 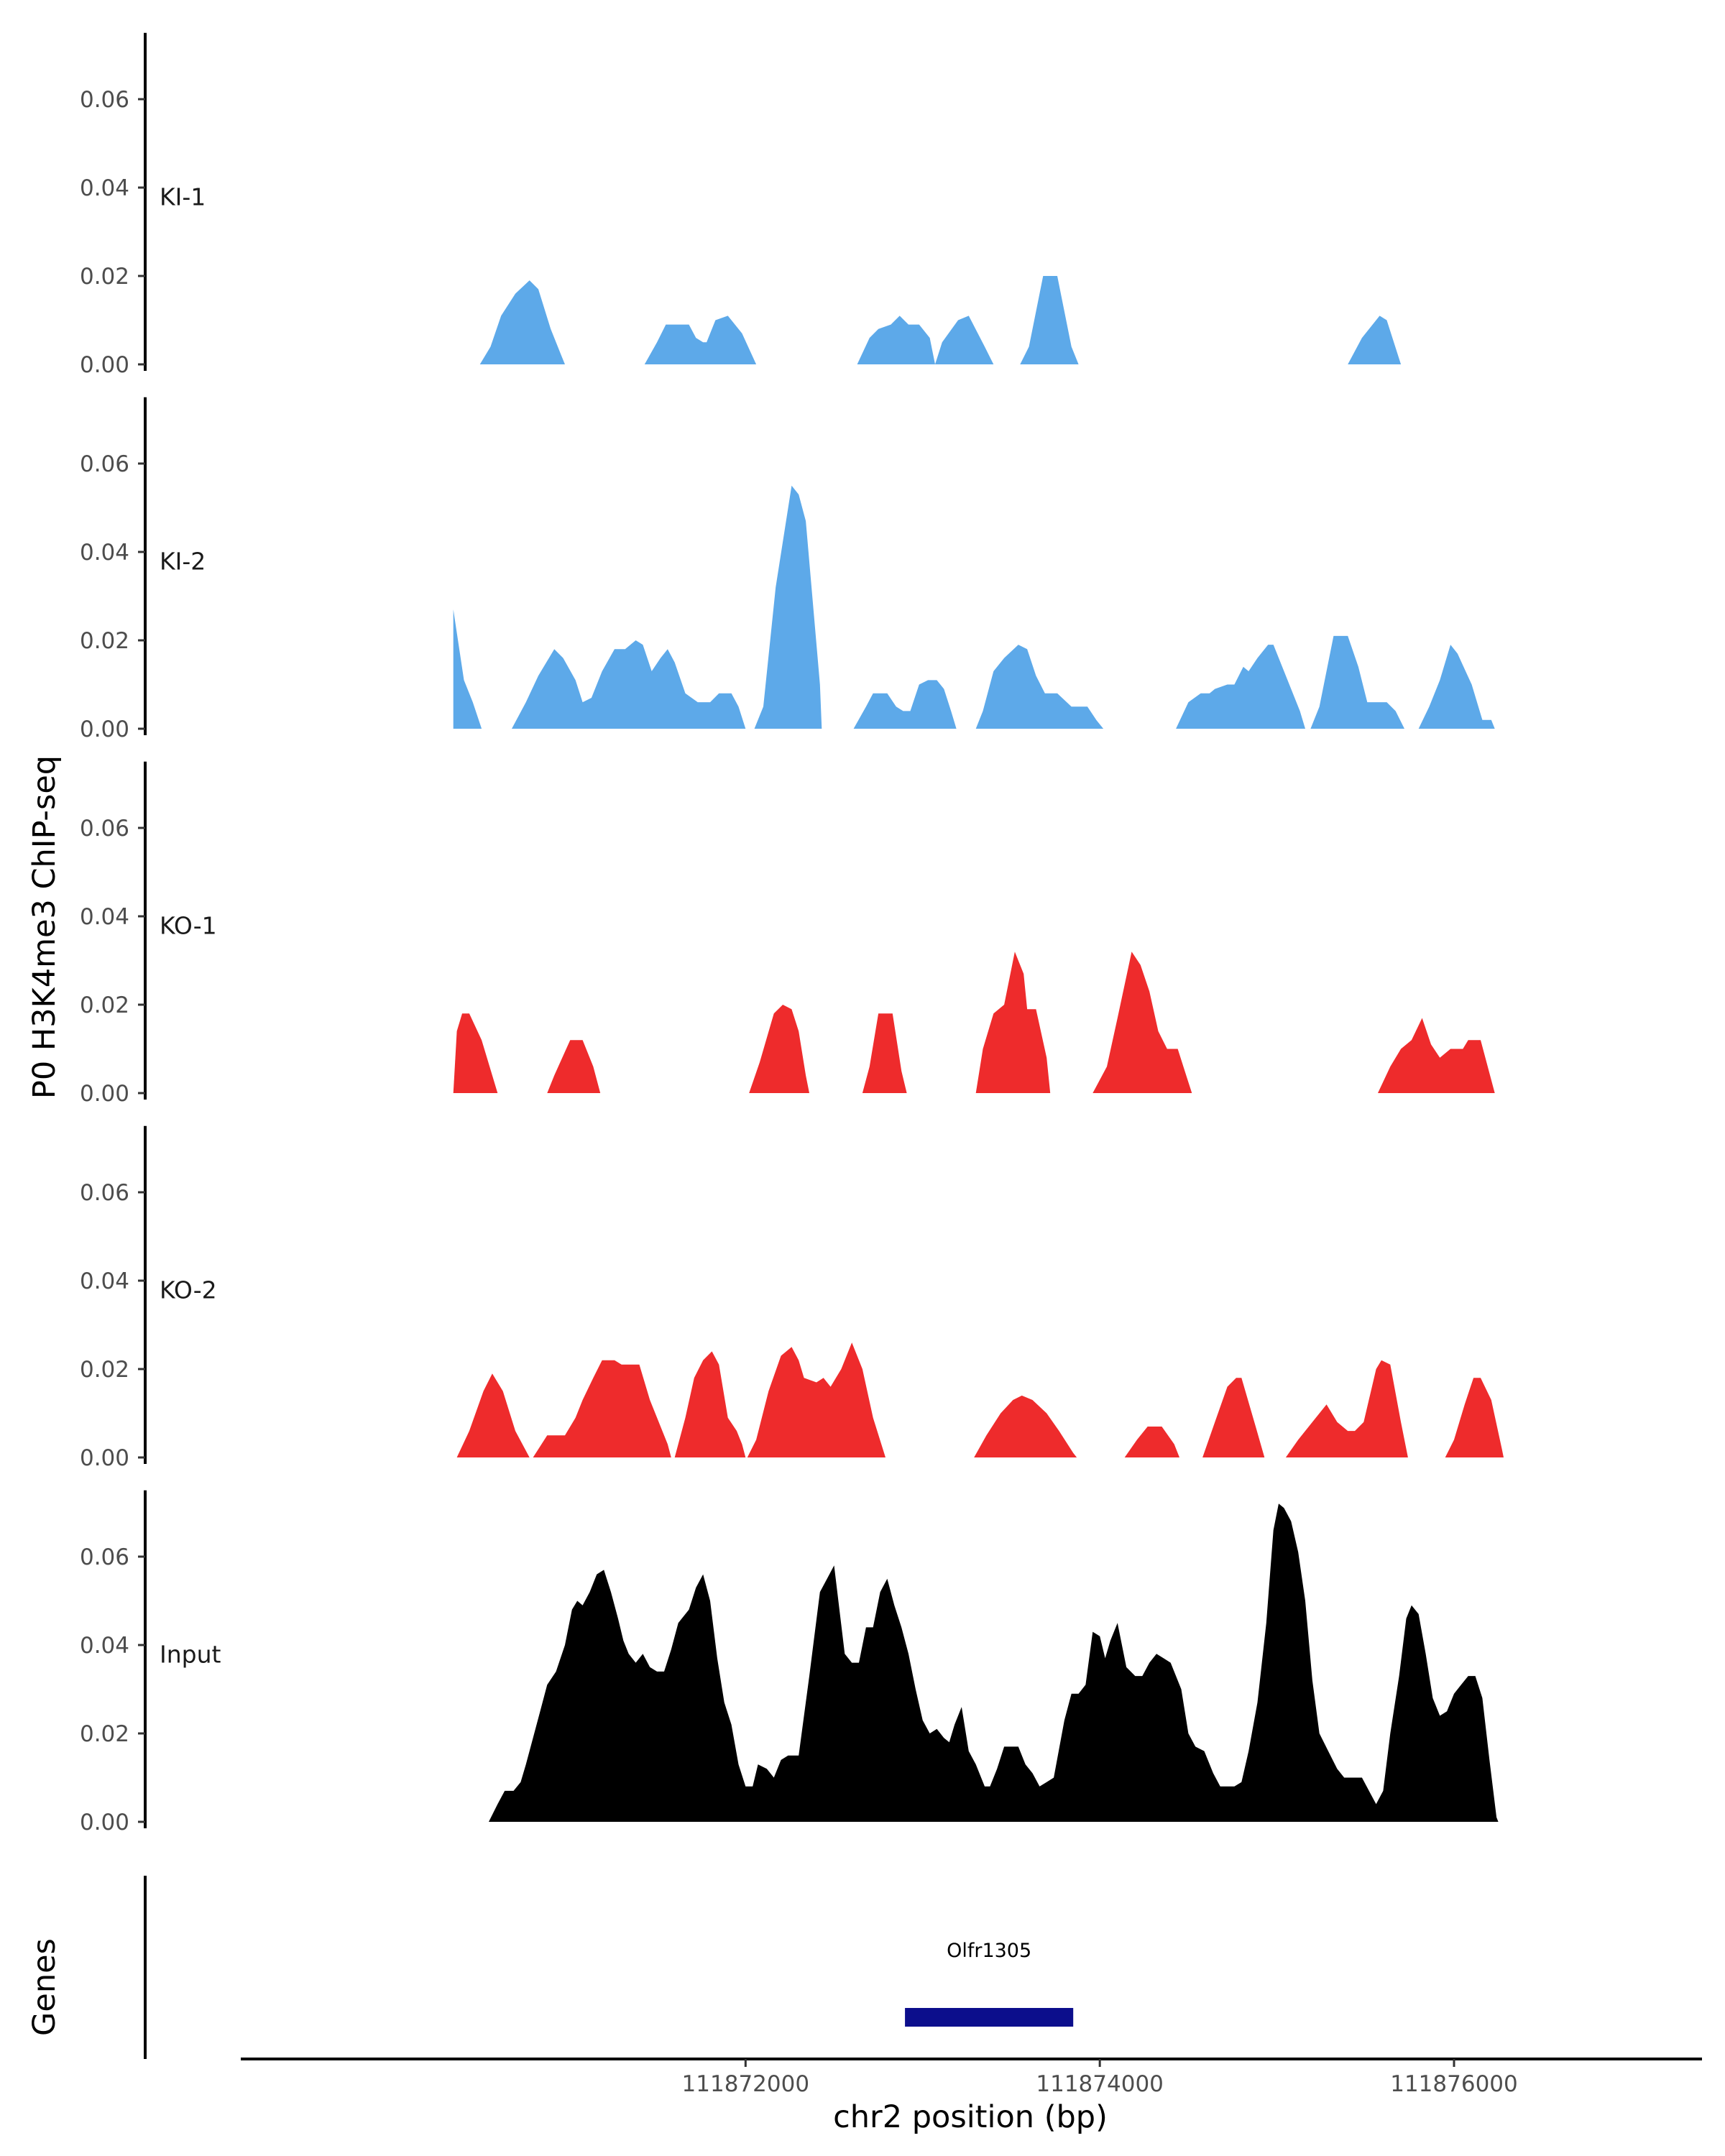 I want to click on gene-body-olfr1305, so click(x=989, y=2018).